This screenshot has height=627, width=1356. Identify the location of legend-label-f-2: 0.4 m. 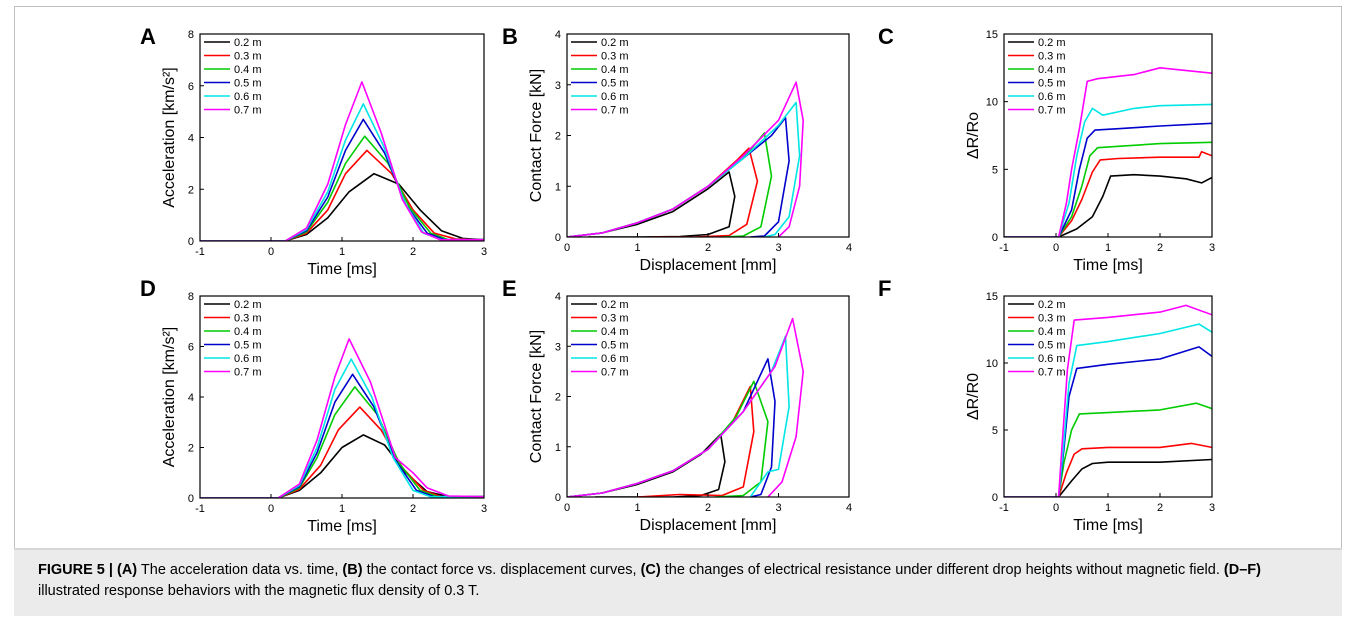
(1052, 332).